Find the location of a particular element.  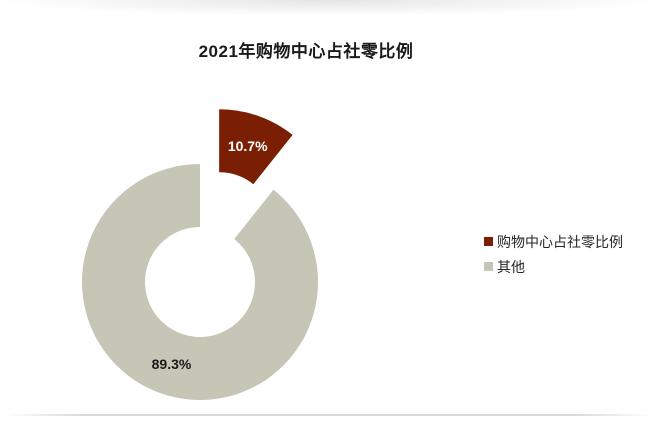

legend-label: 购物中心占社零比例 is located at coordinates (560, 241).